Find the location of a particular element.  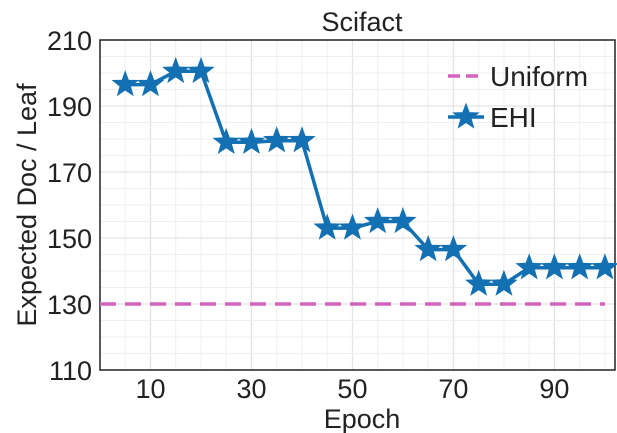

x-tick-label: 70 is located at coordinates (453, 389).